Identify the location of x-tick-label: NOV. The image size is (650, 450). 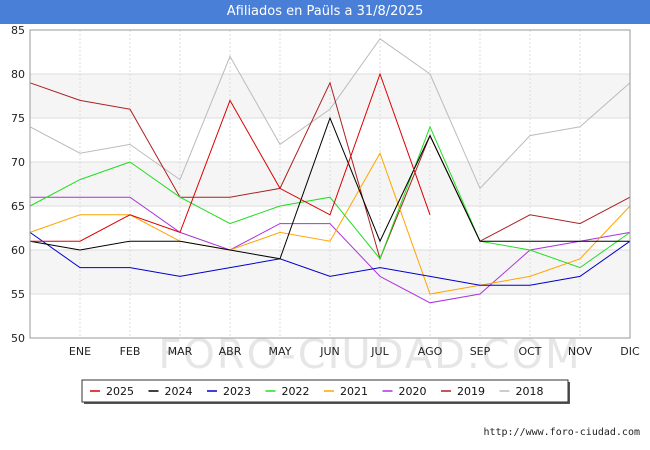
(580, 351).